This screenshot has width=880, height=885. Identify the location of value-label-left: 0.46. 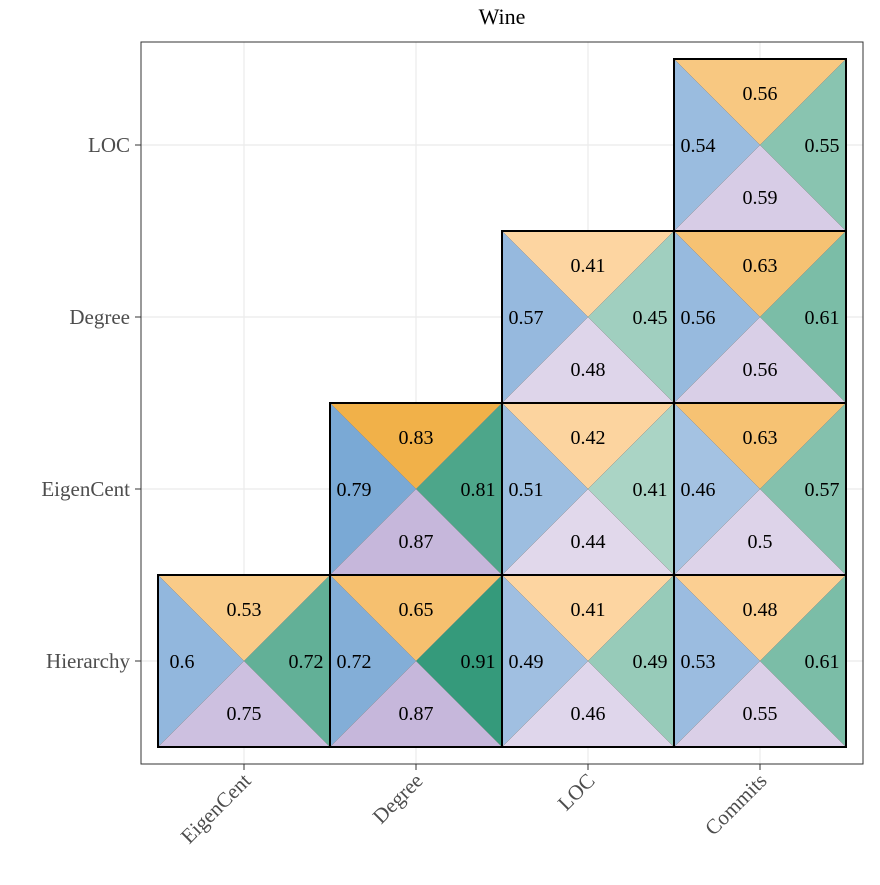
(698, 490).